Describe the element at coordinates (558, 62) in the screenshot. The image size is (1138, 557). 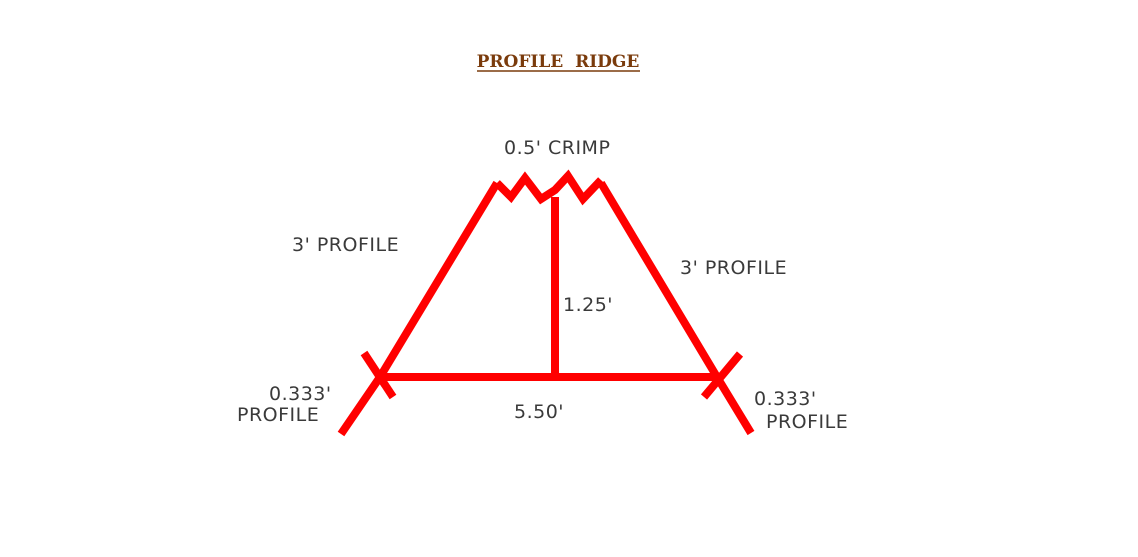
I see `diagram-title: PROFILE RIDGE` at that location.